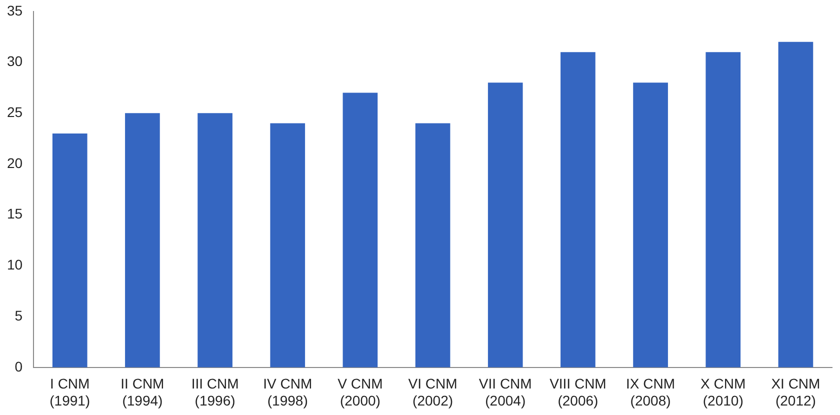 This screenshot has width=840, height=415. I want to click on x-tick-label: IX CNM (2008), so click(651, 392).